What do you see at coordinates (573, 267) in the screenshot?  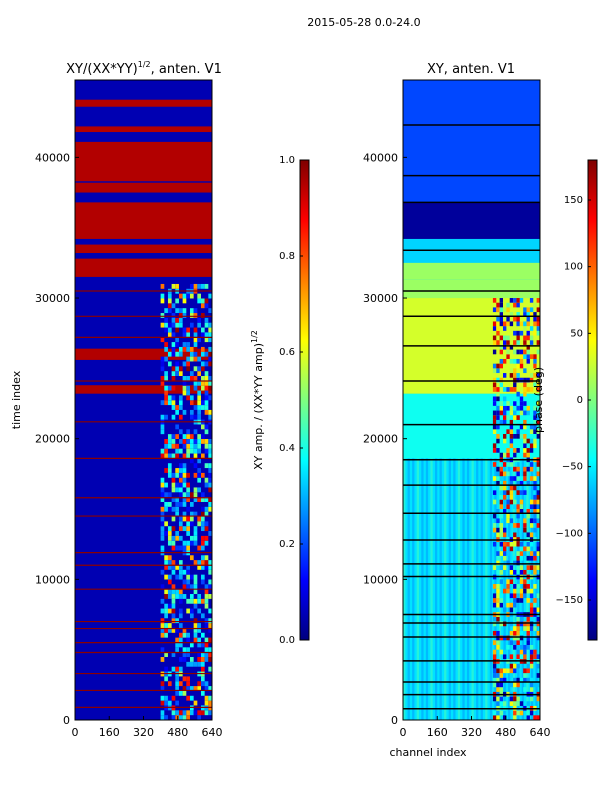 I see `colorbar-tick-label: 100` at bounding box center [573, 267].